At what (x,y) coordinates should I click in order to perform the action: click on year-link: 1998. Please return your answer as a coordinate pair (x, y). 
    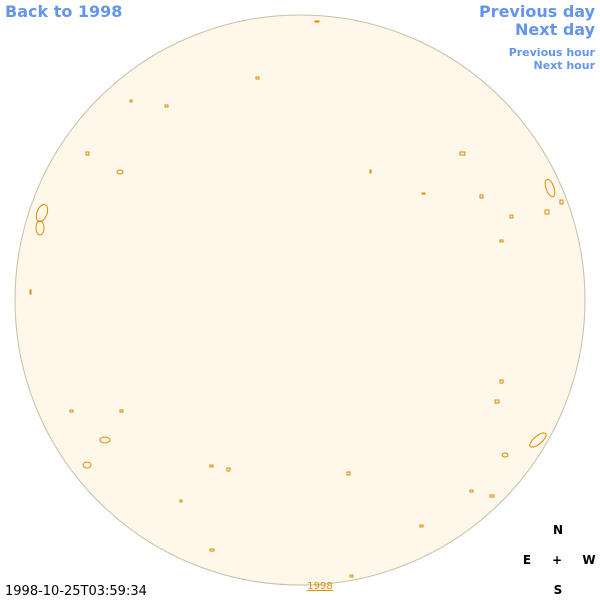
    Looking at the image, I should click on (319, 586).